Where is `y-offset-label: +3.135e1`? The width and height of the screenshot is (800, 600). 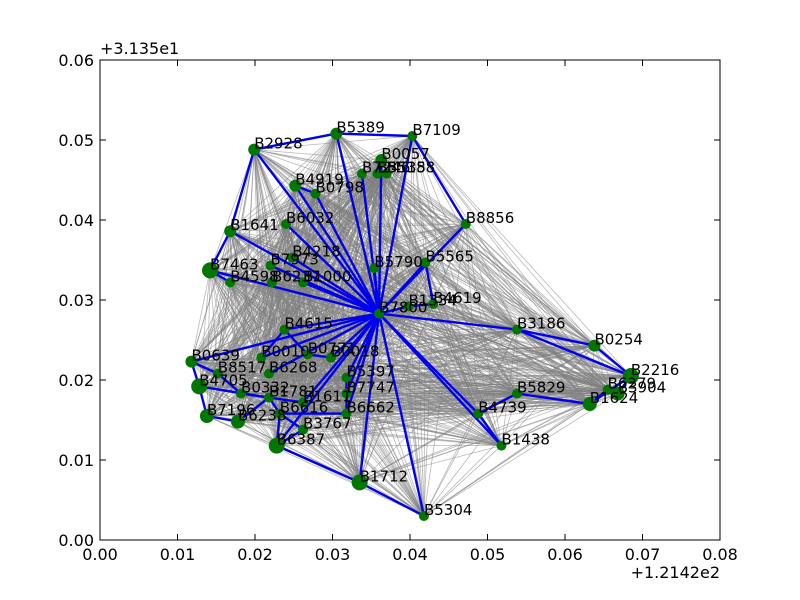 y-offset-label: +3.135e1 is located at coordinates (139, 48).